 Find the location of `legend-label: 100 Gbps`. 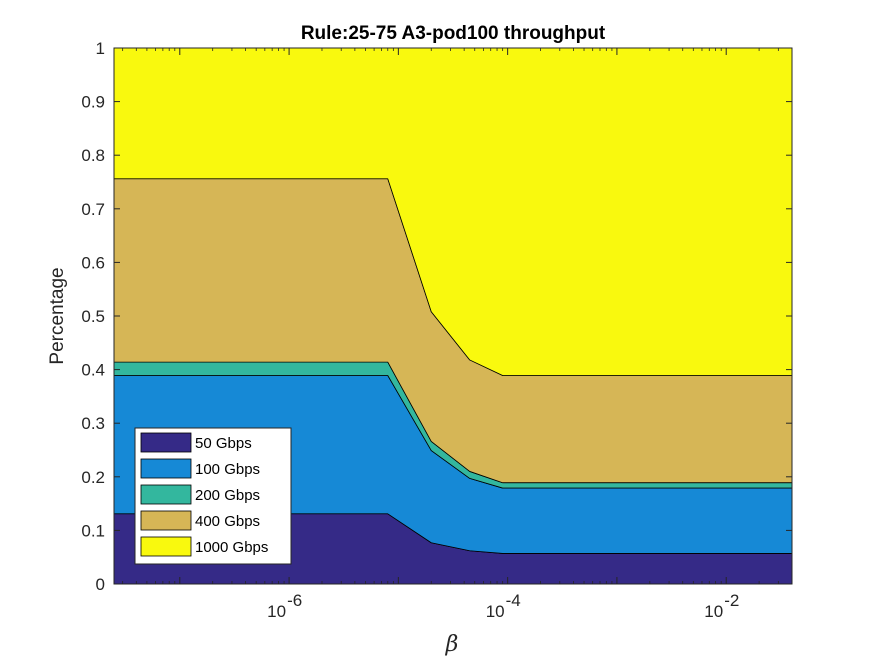

legend-label: 100 Gbps is located at coordinates (227, 469).